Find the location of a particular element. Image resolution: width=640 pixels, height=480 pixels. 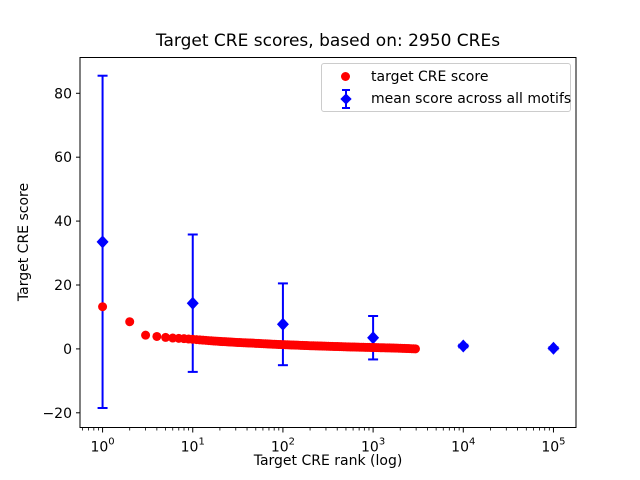

legend-item-target-cre-score: target CRE score is located at coordinates (446, 76).